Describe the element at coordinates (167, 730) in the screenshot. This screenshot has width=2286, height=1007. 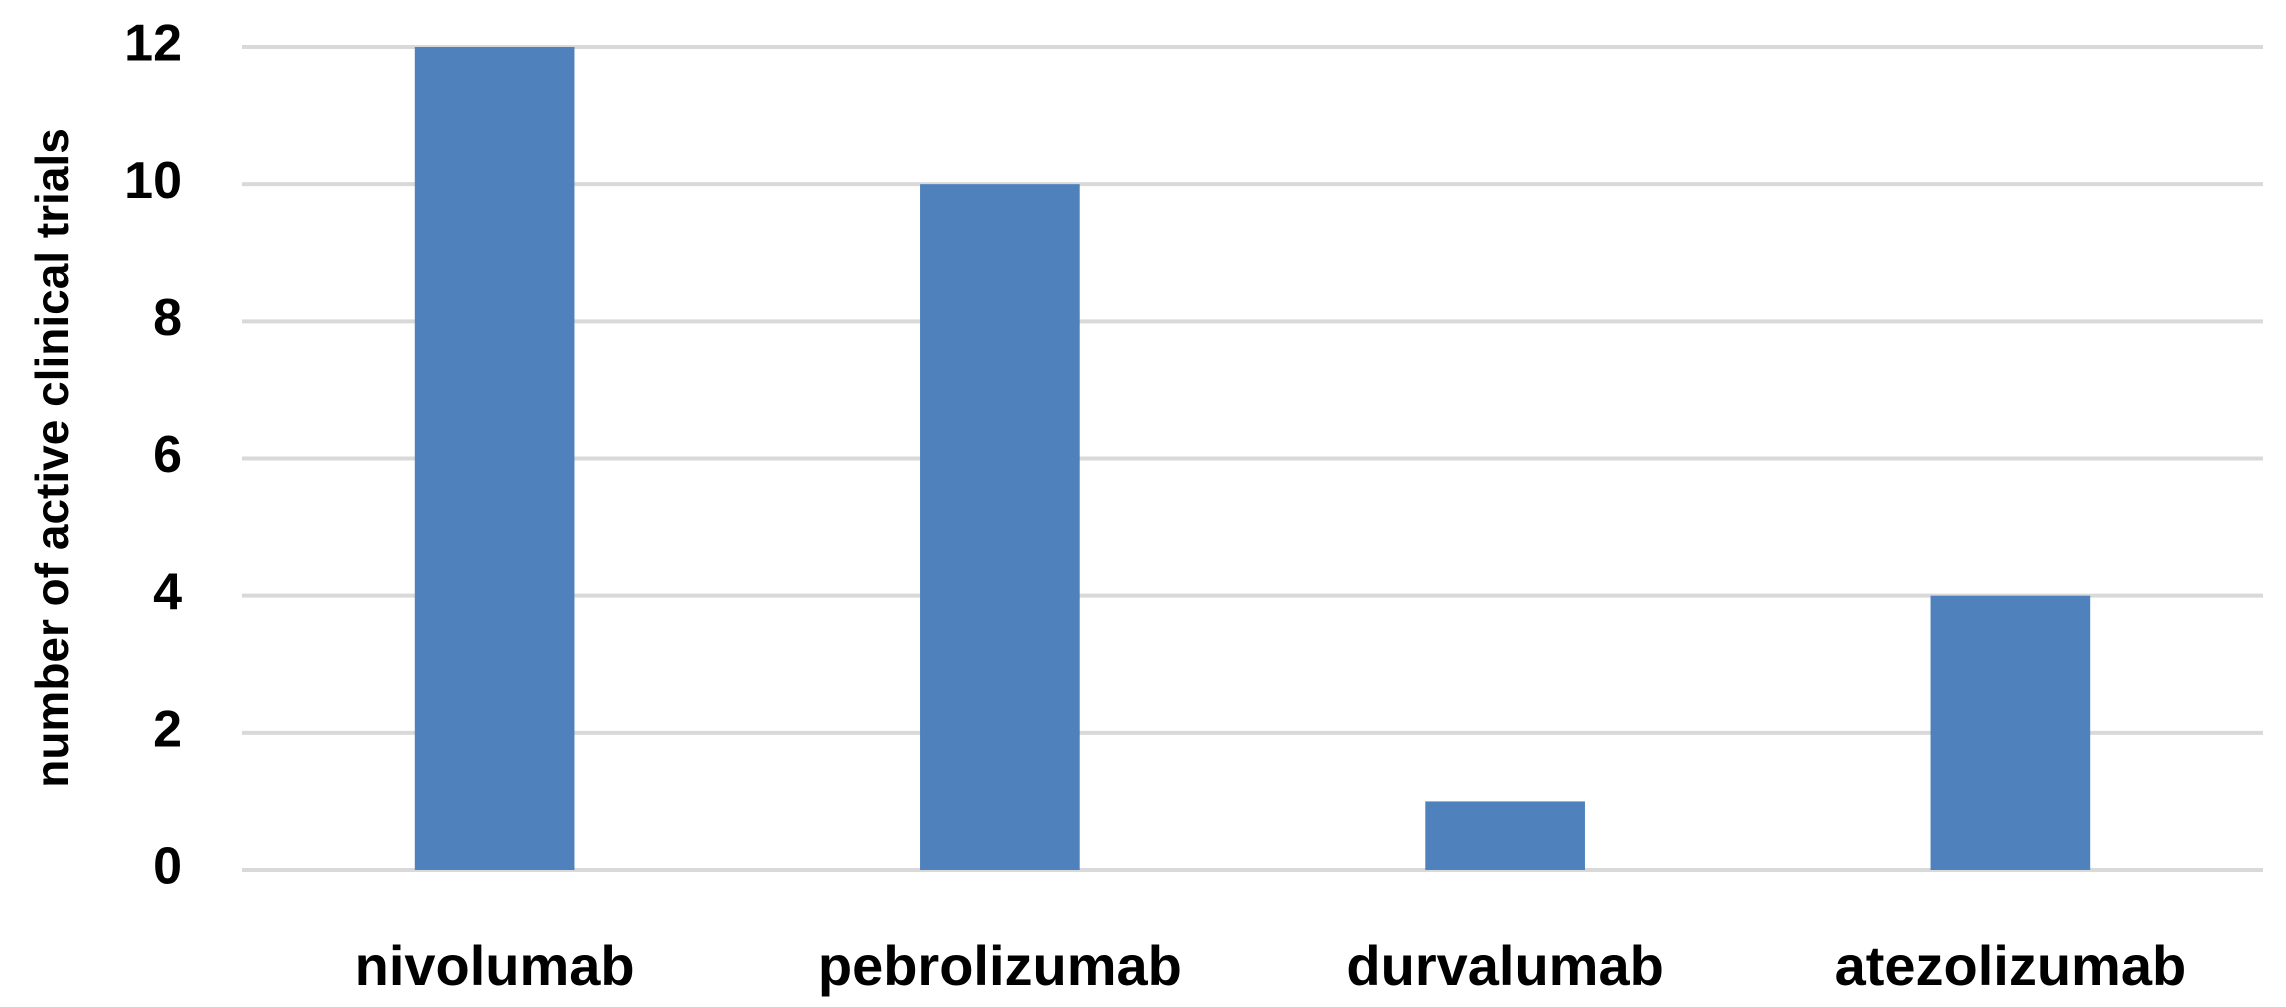
I see `y-tick-label: 2` at that location.